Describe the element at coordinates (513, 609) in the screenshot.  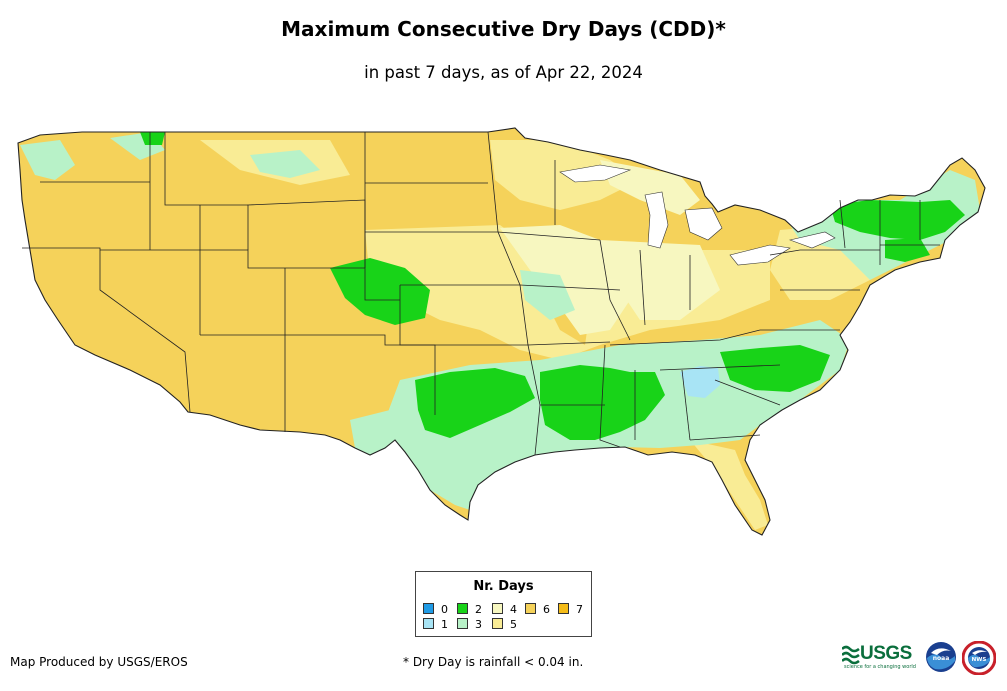
I see `legend-label-4: 4` at that location.